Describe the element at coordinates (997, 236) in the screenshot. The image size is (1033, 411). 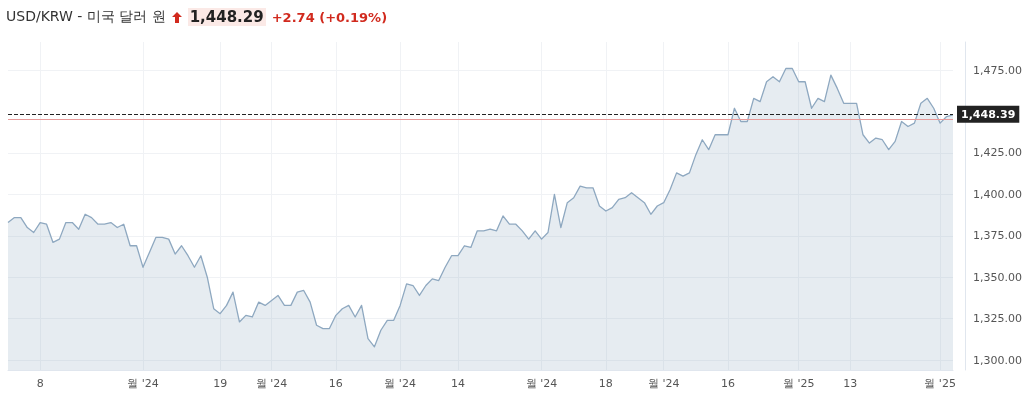
I see `y-tick-label: 1,375.00` at that location.